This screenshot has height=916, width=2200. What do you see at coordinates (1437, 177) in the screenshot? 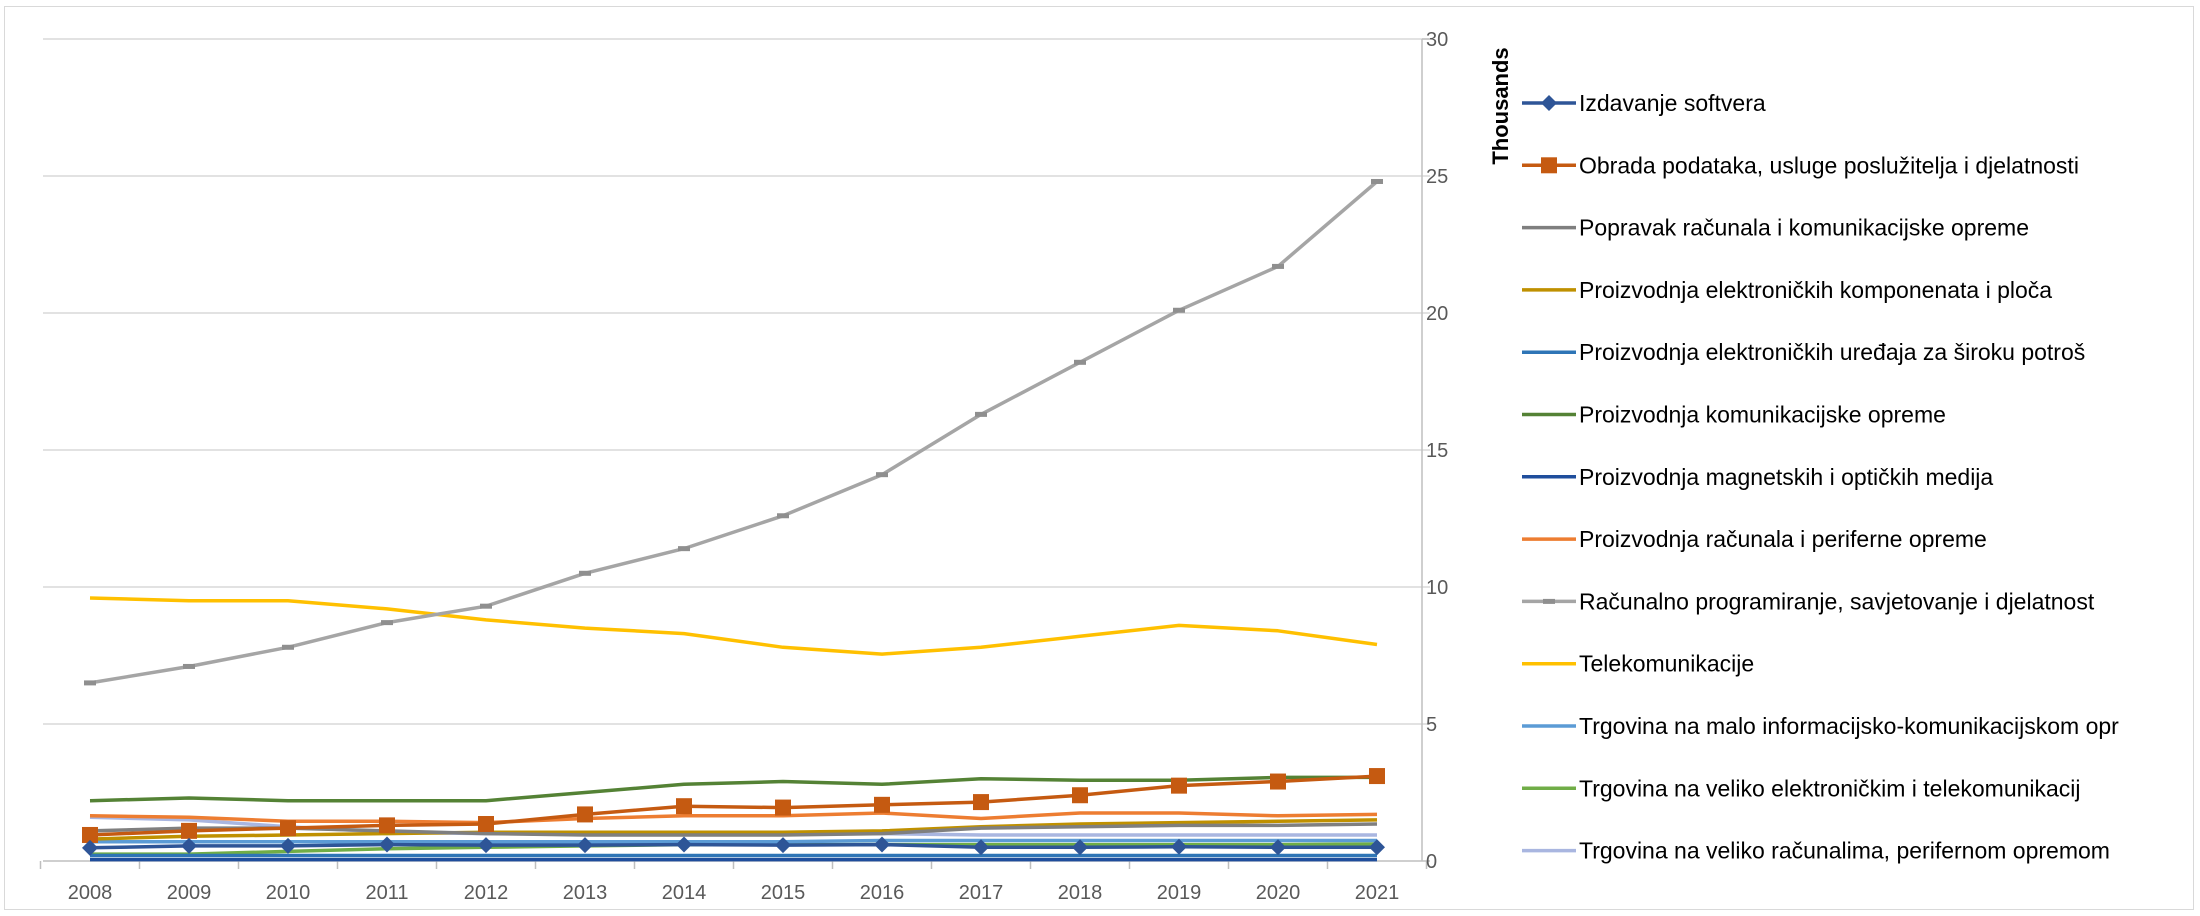
I see `y-tick-label: 25` at bounding box center [1437, 177].